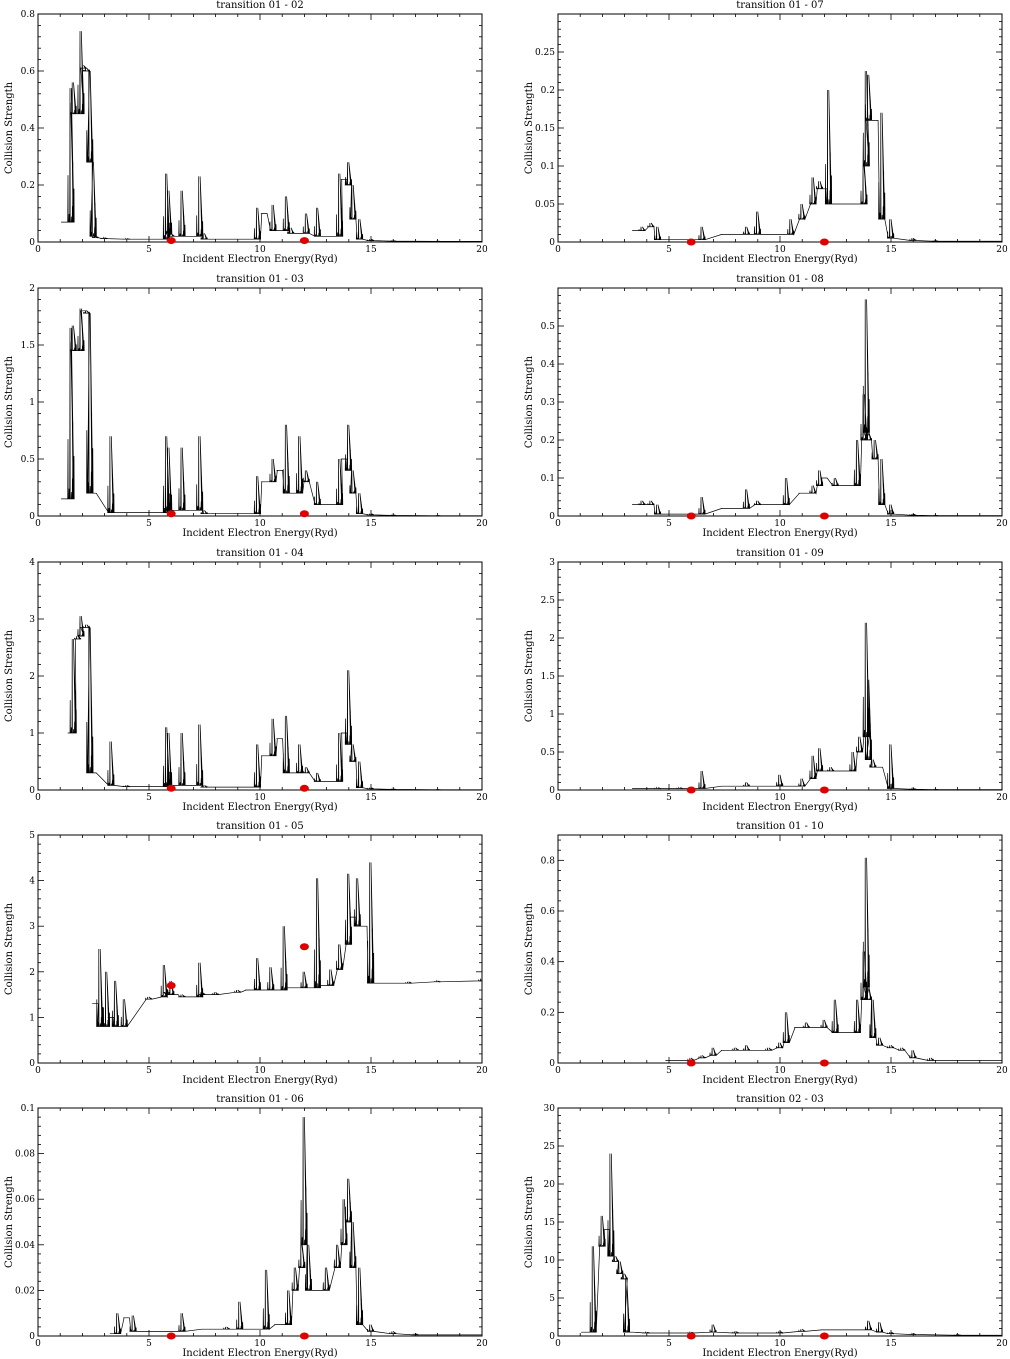  What do you see at coordinates (791, 1244) in the screenshot?
I see `chart-10-series-line` at bounding box center [791, 1244].